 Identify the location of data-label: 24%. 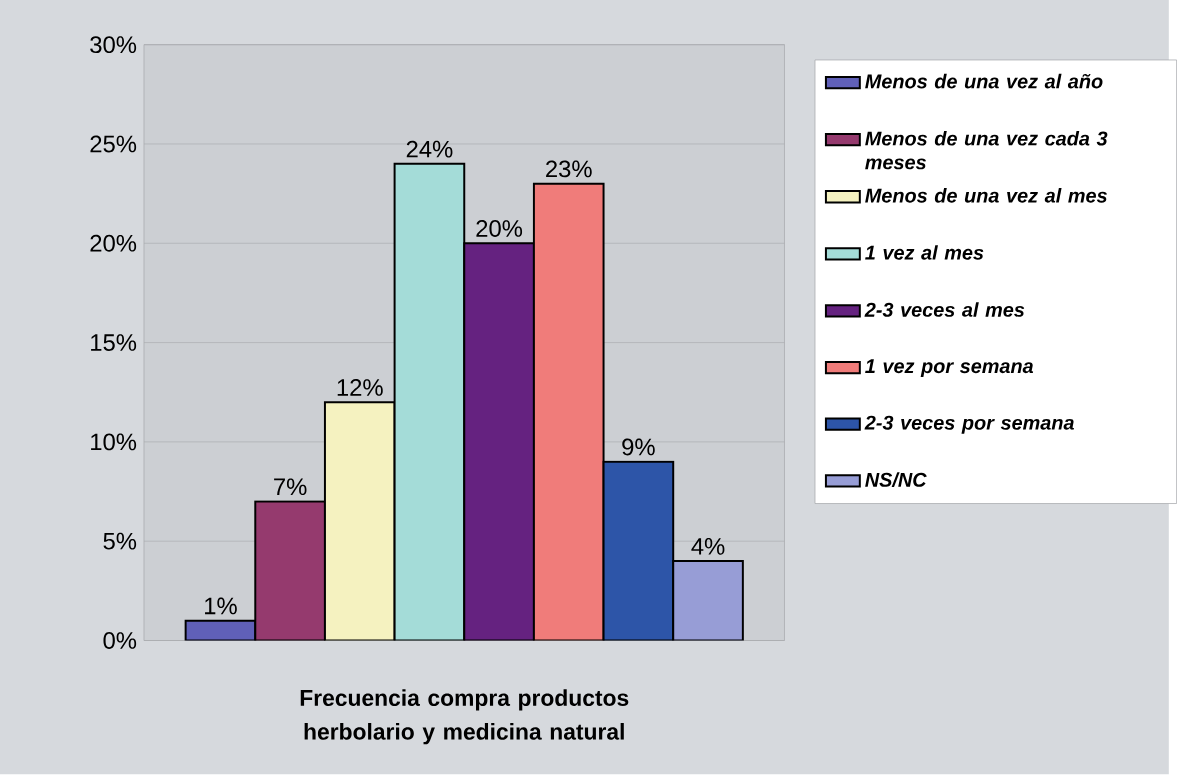
(429, 149).